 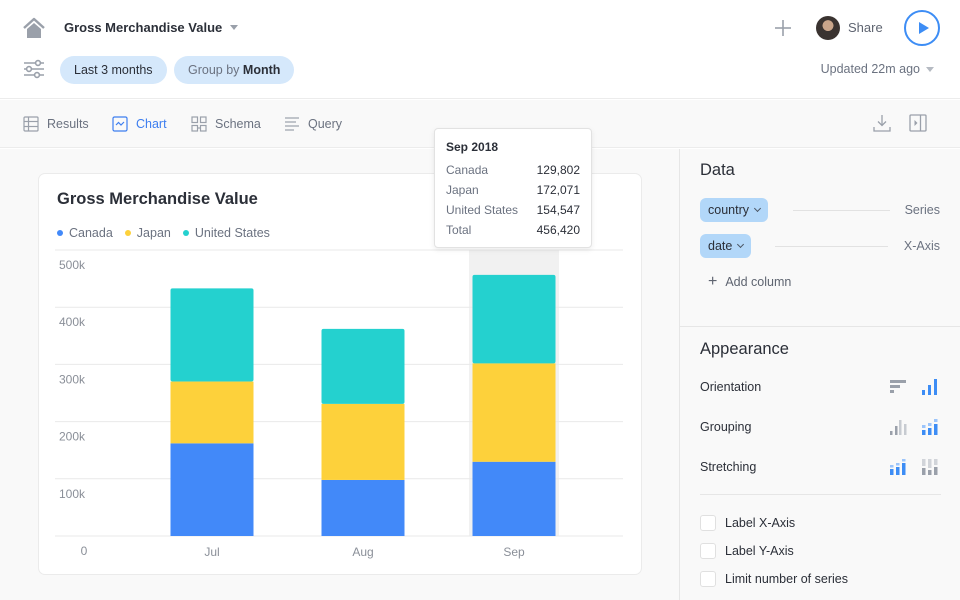 I want to click on updated-label: Updated 22m ago, so click(x=870, y=69).